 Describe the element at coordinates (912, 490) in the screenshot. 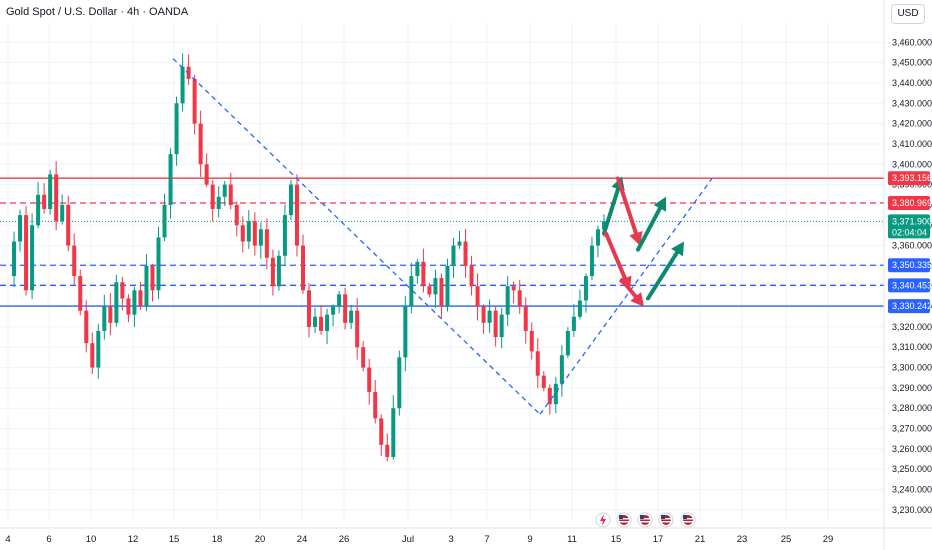

I see `y-tick-label: 3,240.000` at that location.